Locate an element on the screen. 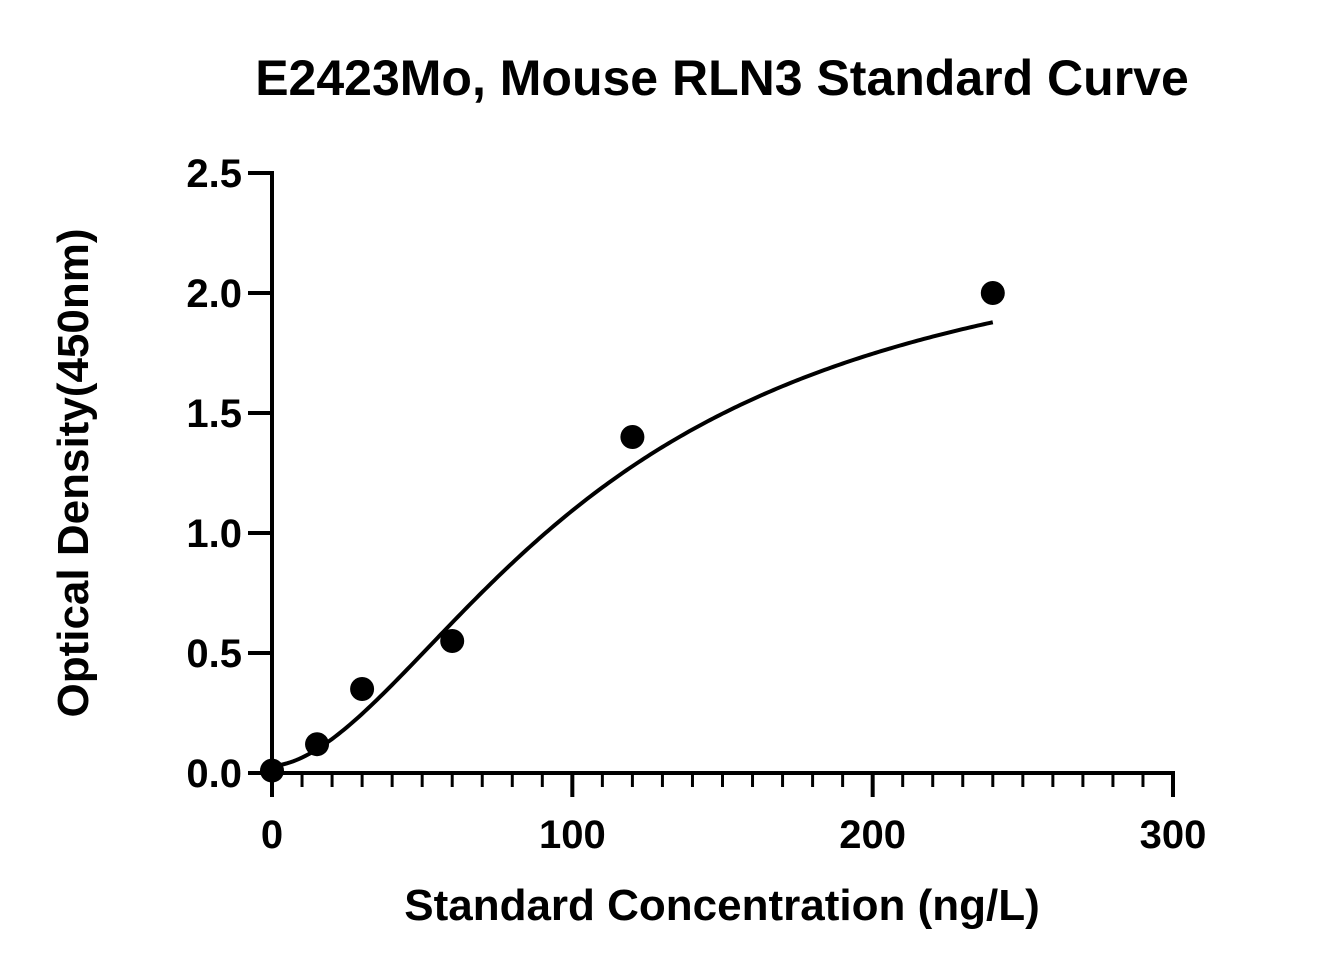 This screenshot has width=1338, height=975. y-tick-label: 1.0 is located at coordinates (214, 534).